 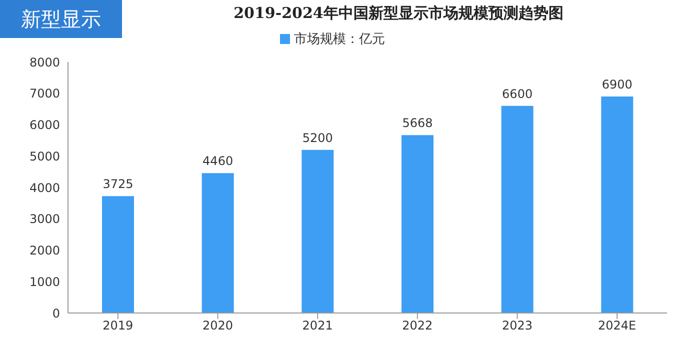 I want to click on text: 新型显示, so click(x=61, y=19).